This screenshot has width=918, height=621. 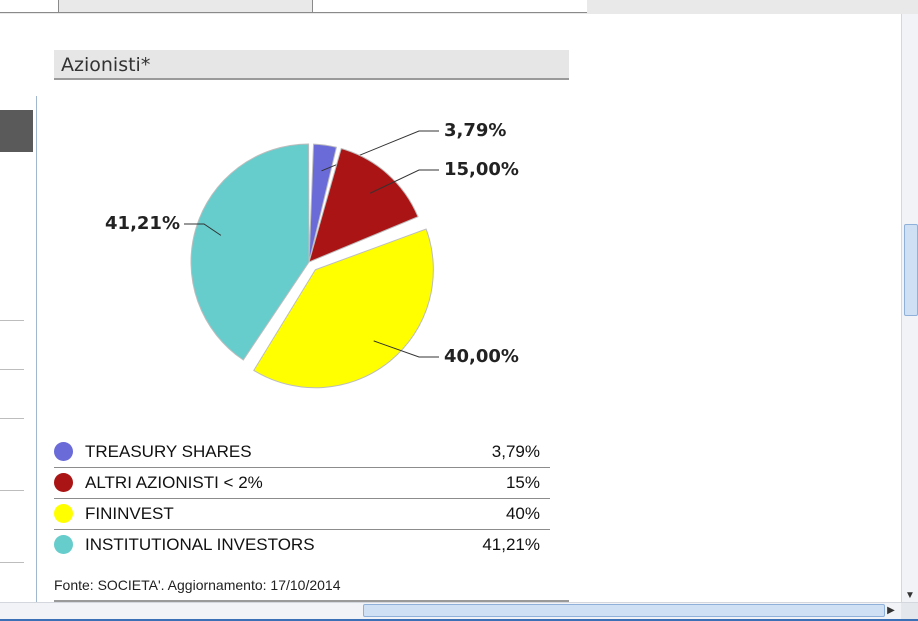 I want to click on legend-label: TREASURY SHARES, so click(x=168, y=451).